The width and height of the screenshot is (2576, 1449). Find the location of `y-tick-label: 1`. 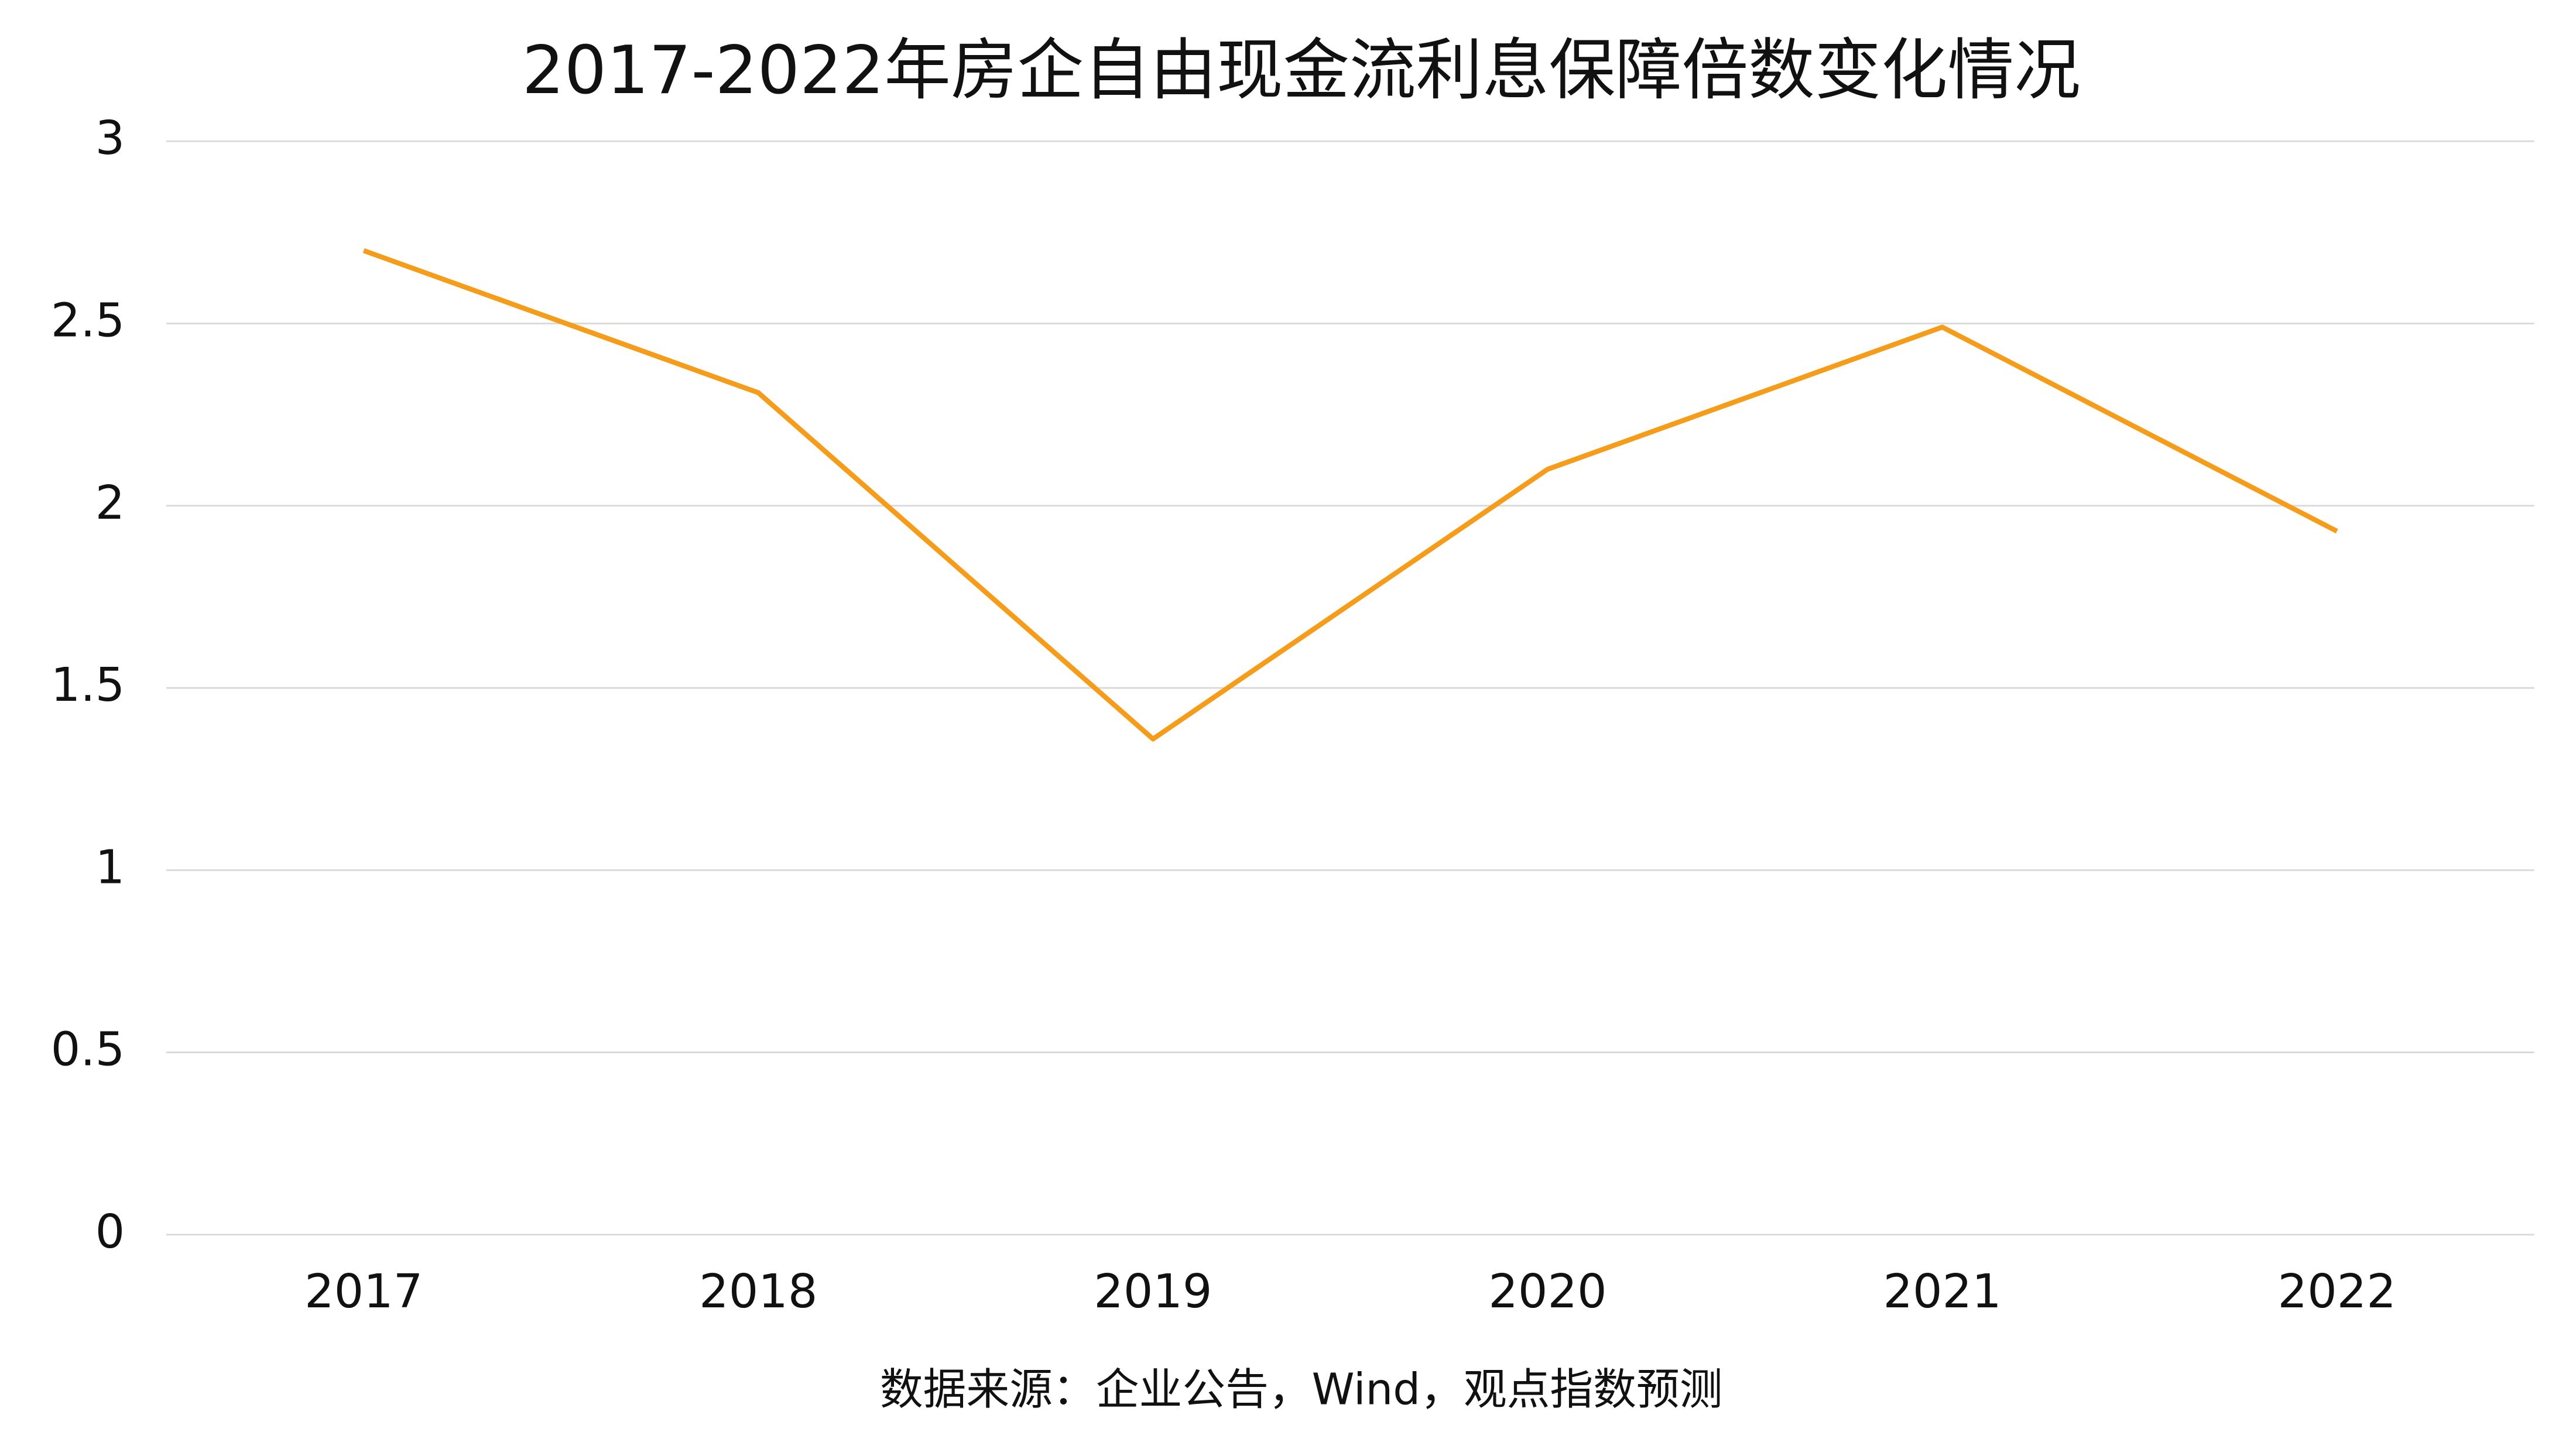

y-tick-label: 1 is located at coordinates (110, 867).